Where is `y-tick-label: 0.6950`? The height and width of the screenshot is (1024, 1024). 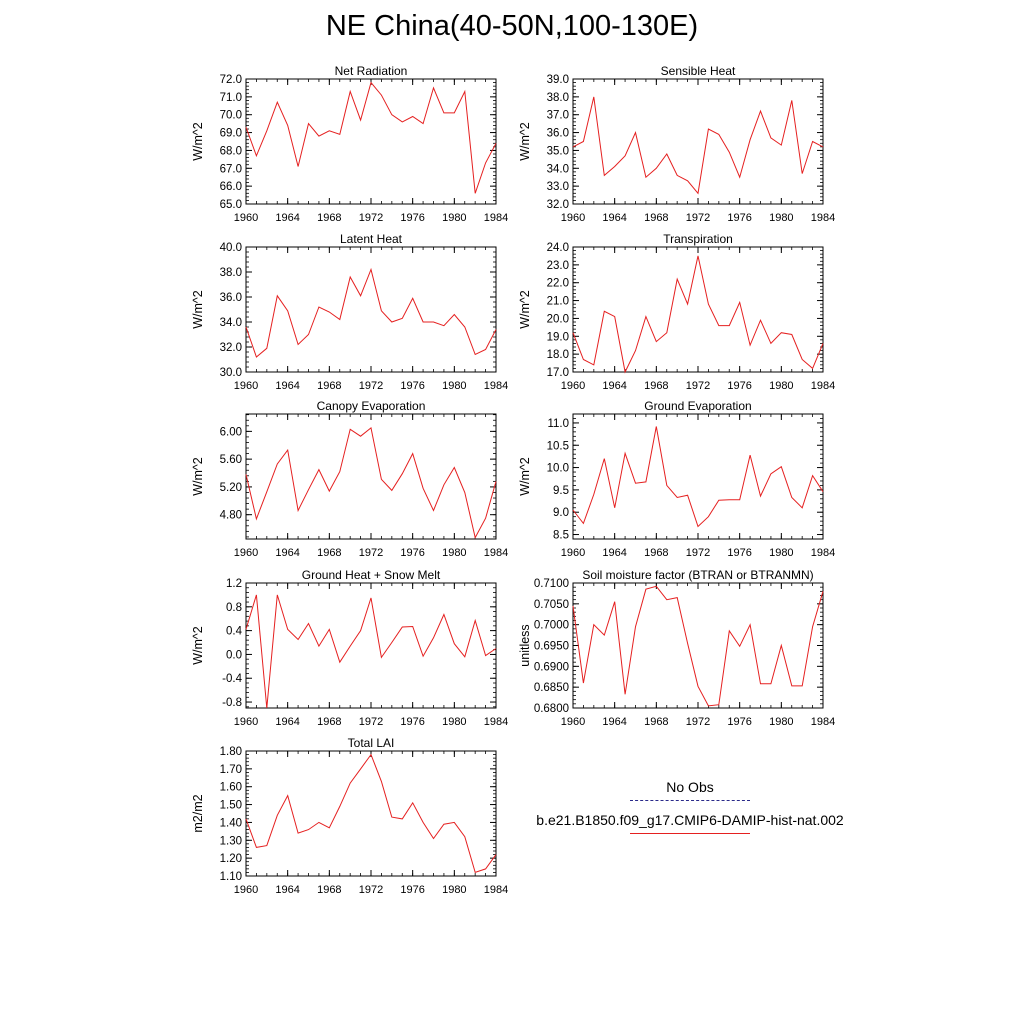
y-tick-label: 0.6950 is located at coordinates (551, 647).